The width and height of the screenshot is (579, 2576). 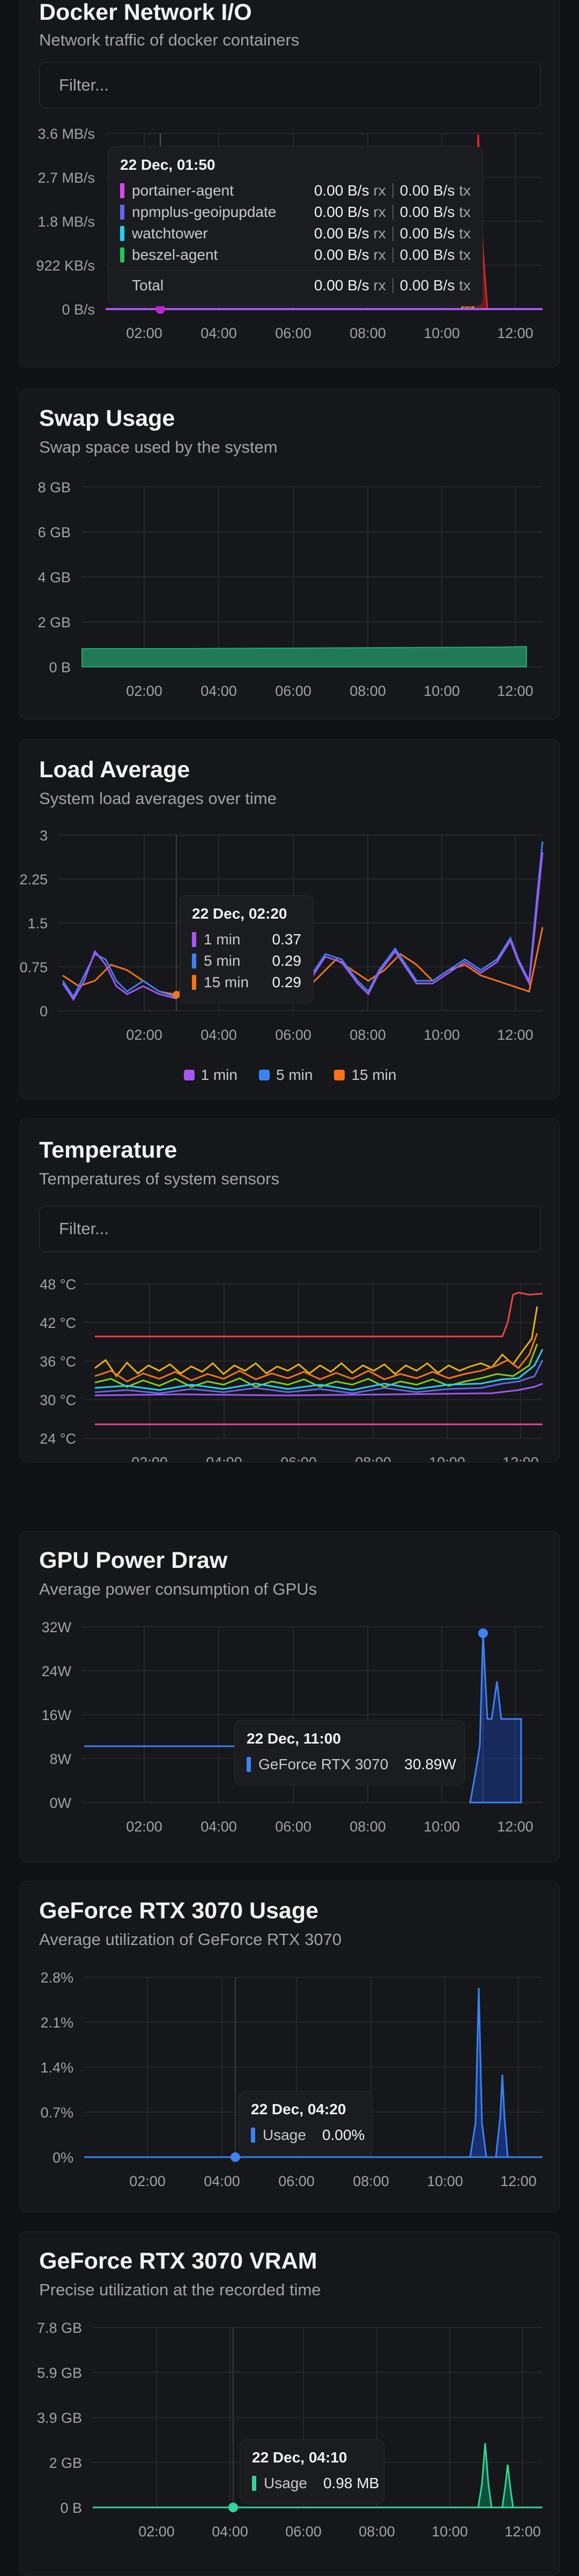 I want to click on card-subtitle: Temperatures of system sensors, so click(x=159, y=1178).